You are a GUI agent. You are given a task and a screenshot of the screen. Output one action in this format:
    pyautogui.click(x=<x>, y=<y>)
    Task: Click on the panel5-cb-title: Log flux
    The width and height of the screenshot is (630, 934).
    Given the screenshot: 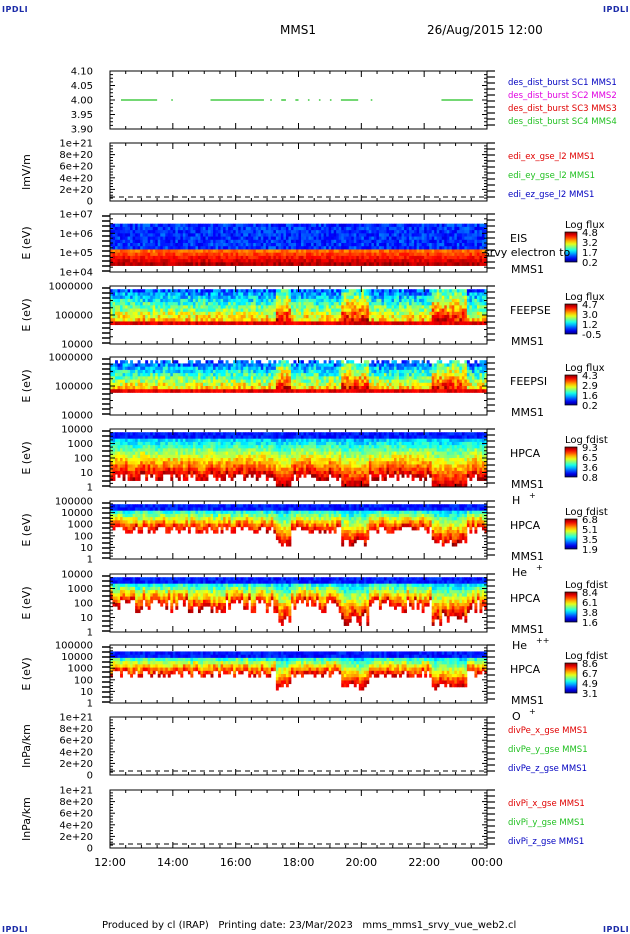 What is the action you would take?
    pyautogui.click(x=585, y=368)
    